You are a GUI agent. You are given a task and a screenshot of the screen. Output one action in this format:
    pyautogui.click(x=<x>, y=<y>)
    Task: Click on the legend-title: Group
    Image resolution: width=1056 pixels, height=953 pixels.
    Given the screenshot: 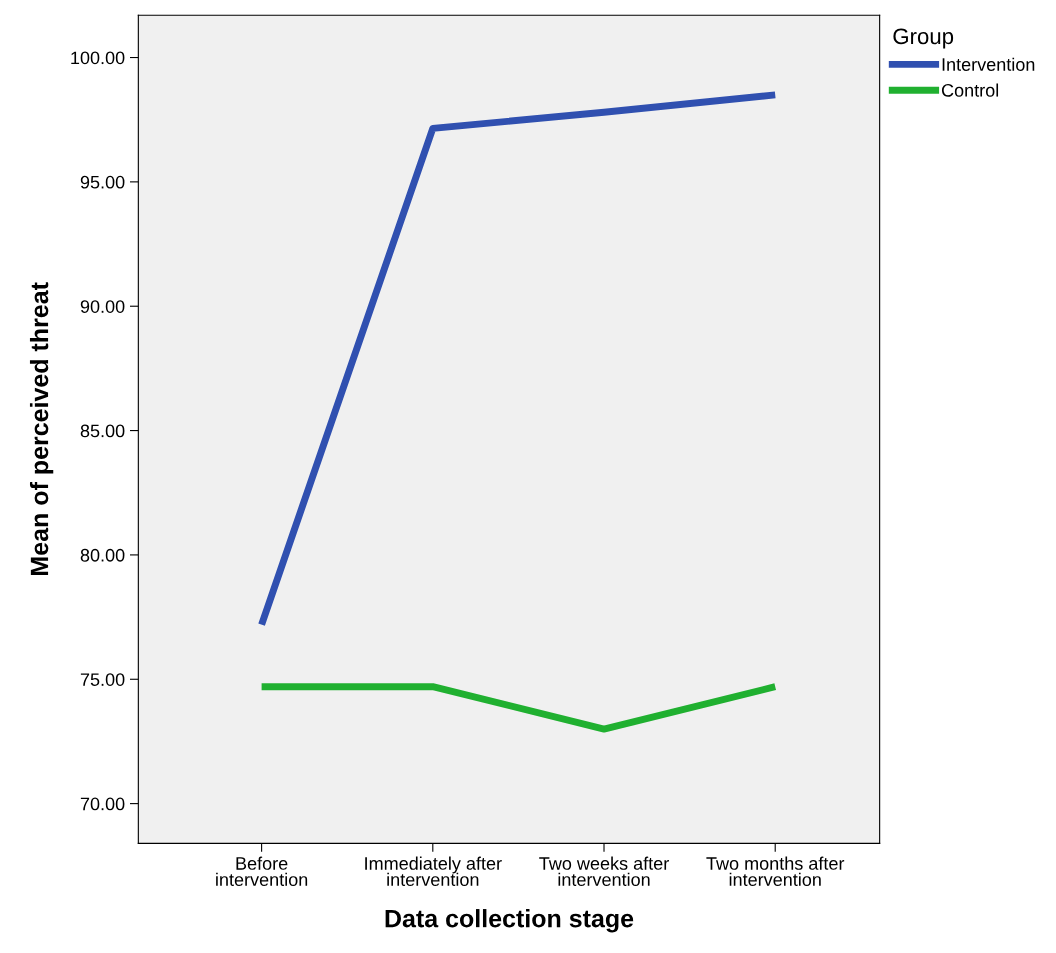 What is the action you would take?
    pyautogui.click(x=923, y=38)
    